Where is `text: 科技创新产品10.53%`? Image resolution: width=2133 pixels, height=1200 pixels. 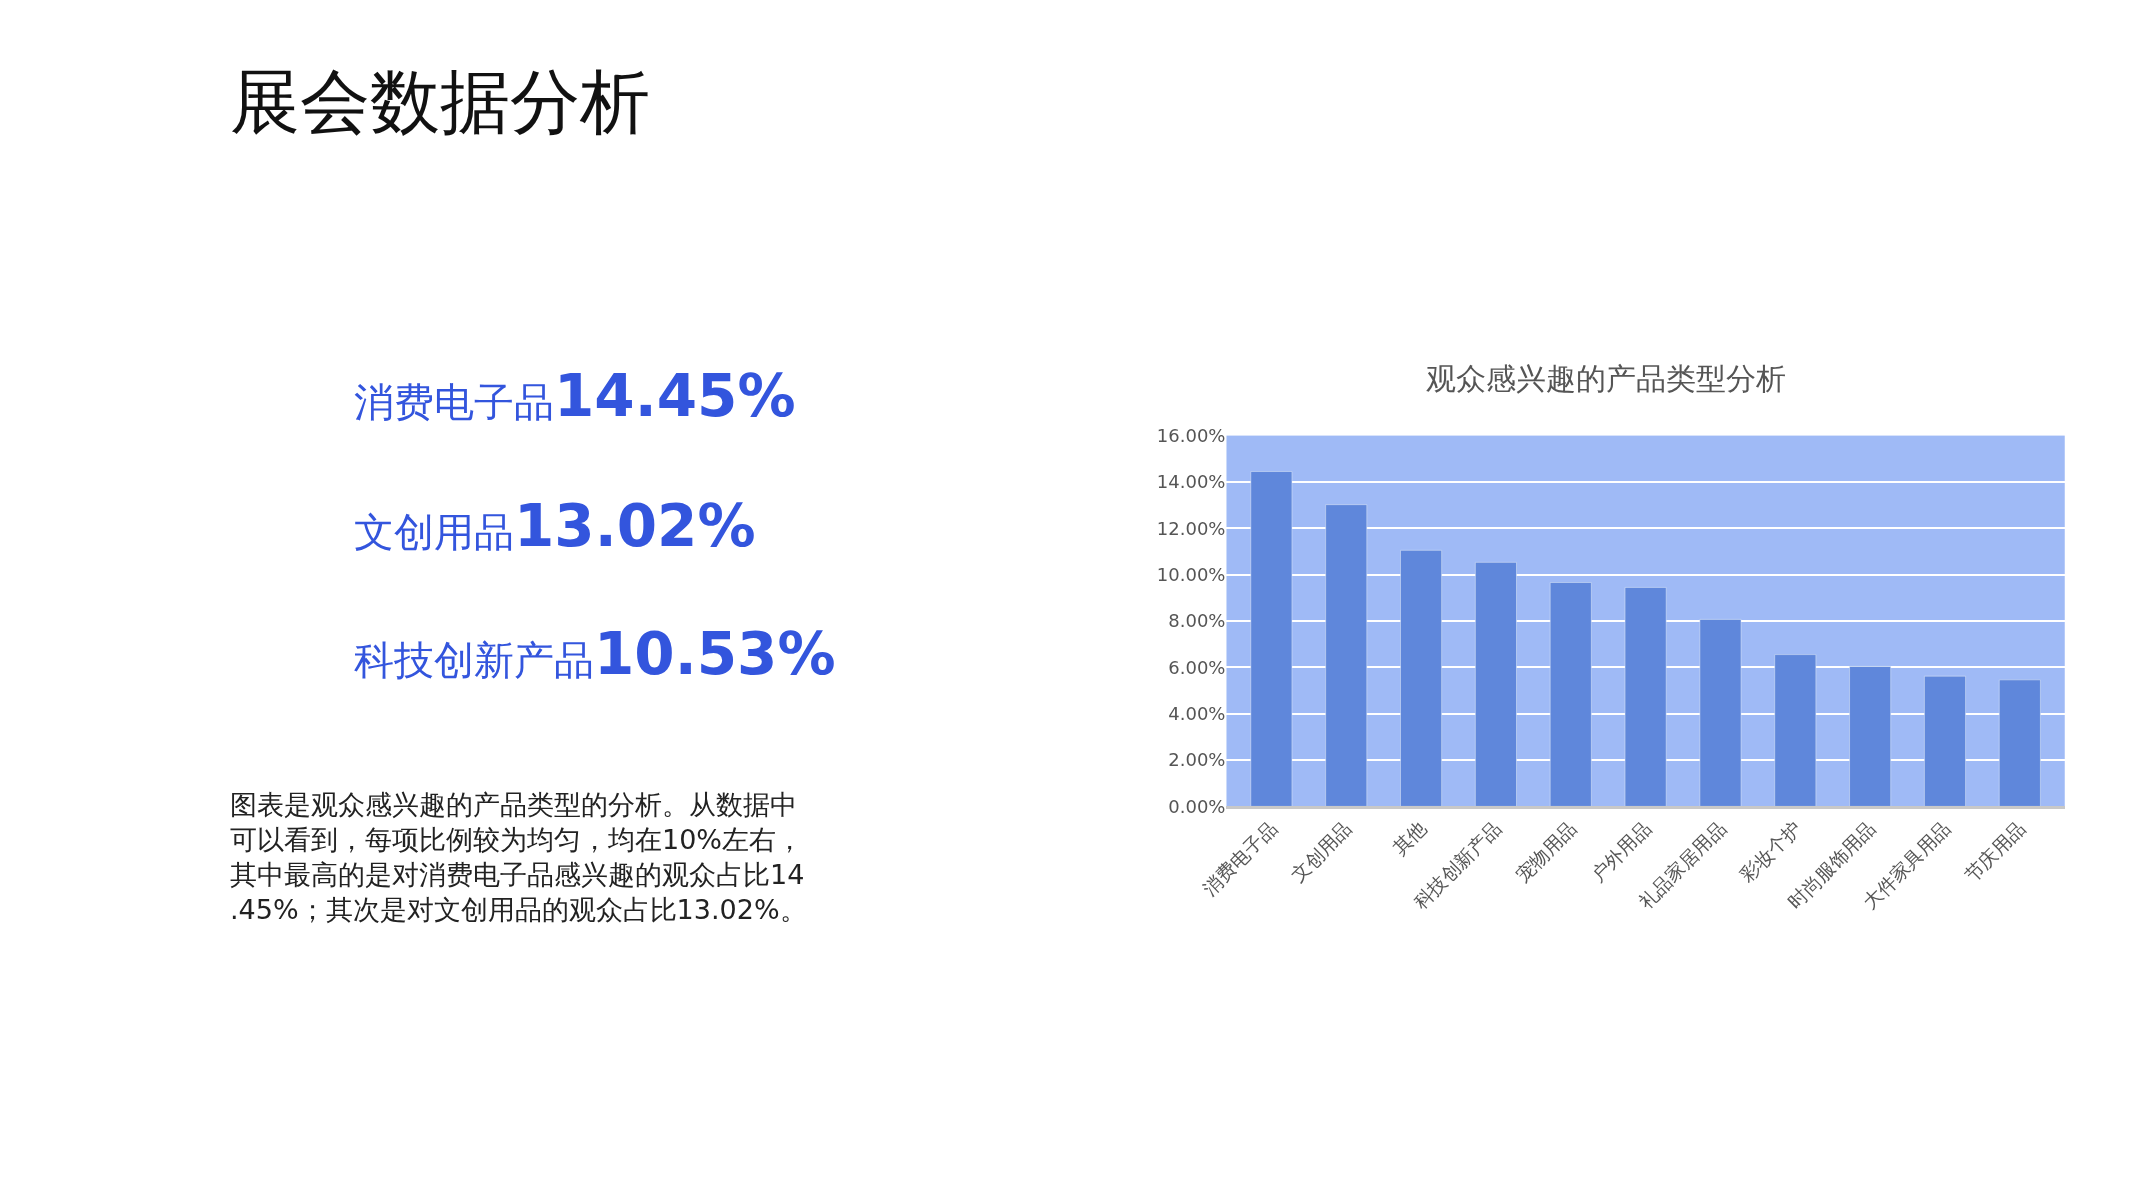 text: 科技创新产品10.53% is located at coordinates (595, 654).